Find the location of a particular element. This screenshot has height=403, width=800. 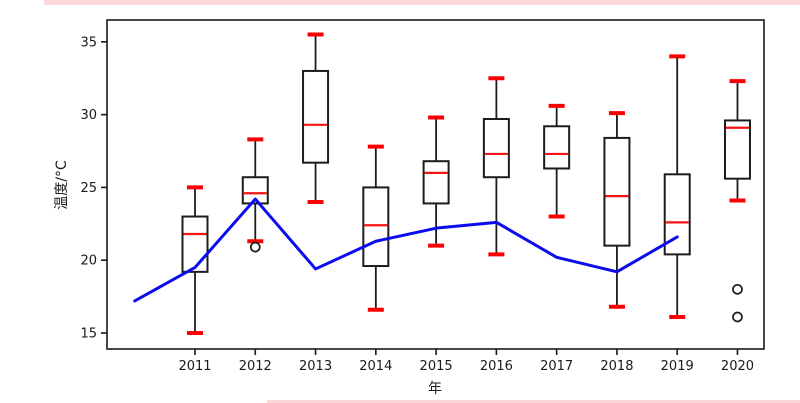

box-2013 is located at coordinates (316, 116).